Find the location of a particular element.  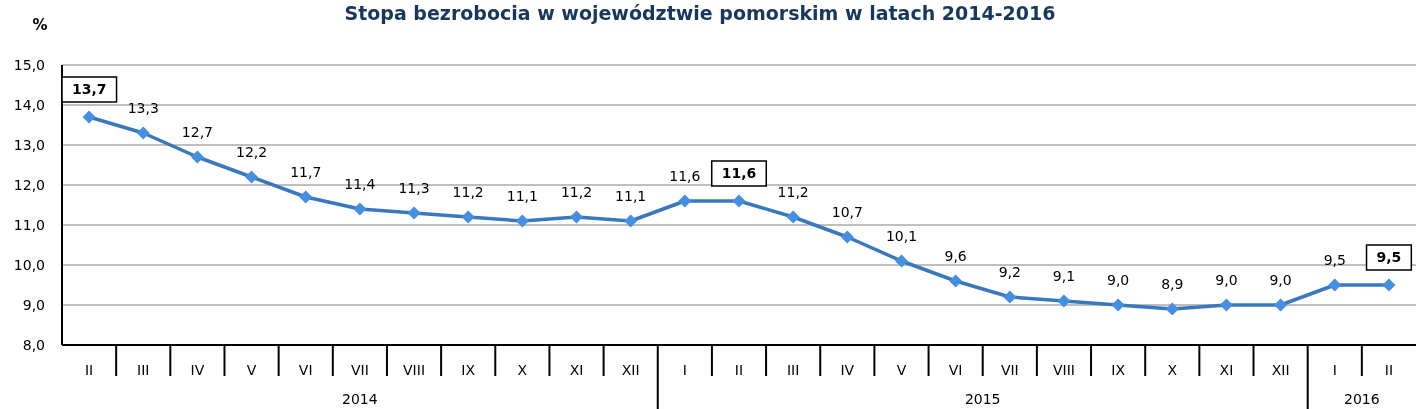

data-label: 11,4 is located at coordinates (360, 184).